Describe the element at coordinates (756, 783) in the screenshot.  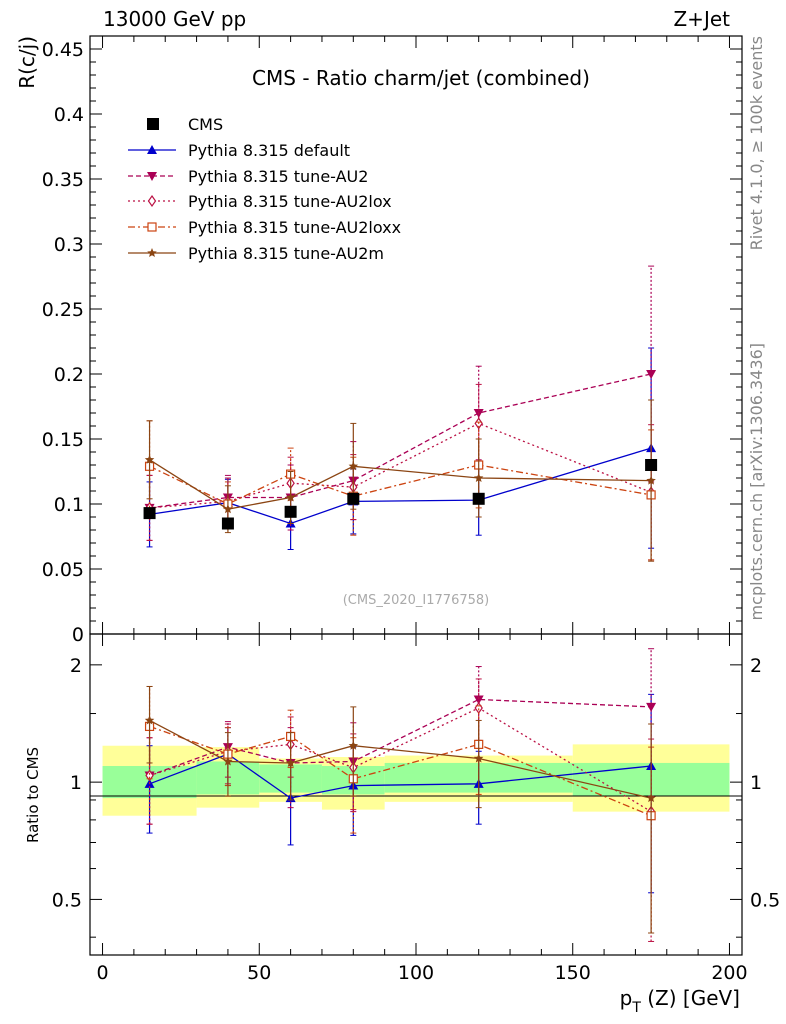
I see `ratio-y-tick-label-right: 1` at that location.